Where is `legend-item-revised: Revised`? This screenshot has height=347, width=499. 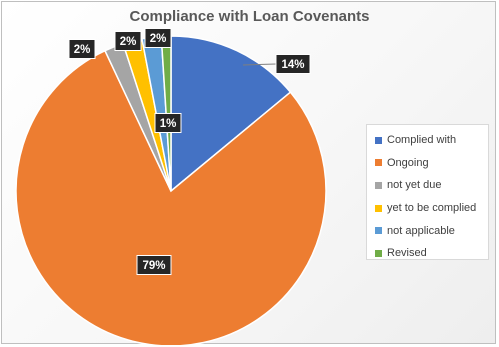
legend-item-revised: Revised is located at coordinates (431, 253).